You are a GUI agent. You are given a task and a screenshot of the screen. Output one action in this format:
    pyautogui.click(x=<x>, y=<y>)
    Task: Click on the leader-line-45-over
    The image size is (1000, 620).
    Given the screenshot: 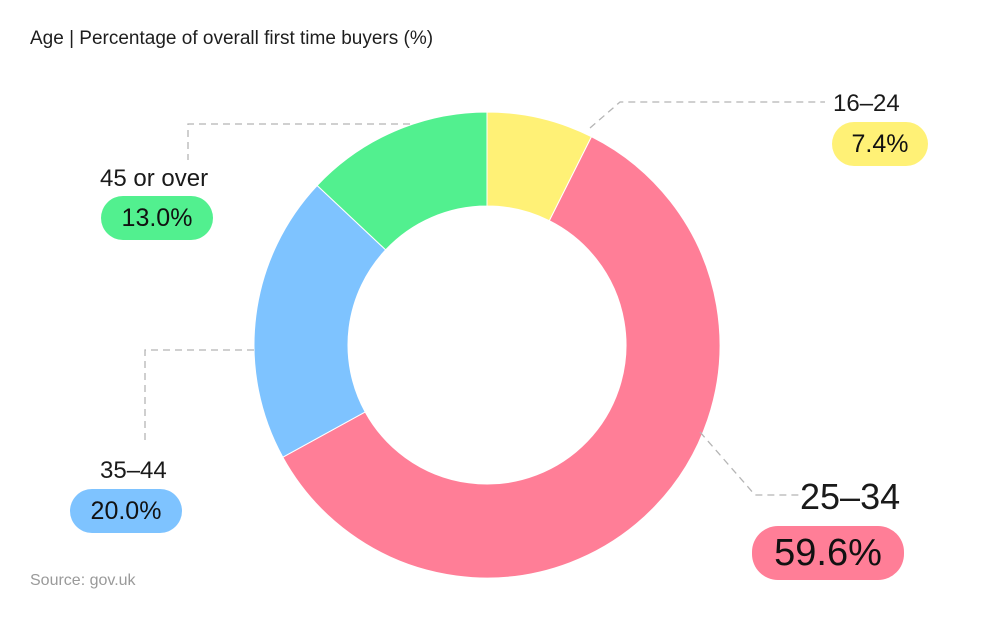 What is the action you would take?
    pyautogui.click(x=298, y=141)
    